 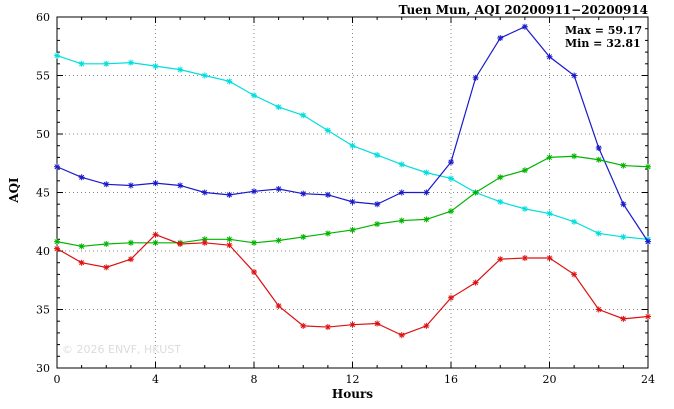 What do you see at coordinates (43, 368) in the screenshot?
I see `y-tick-label: 30` at bounding box center [43, 368].